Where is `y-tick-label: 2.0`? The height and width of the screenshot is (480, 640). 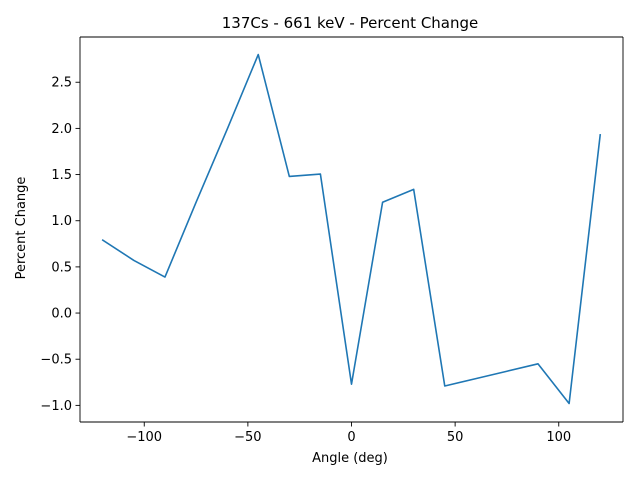 y-tick-label: 2.0 is located at coordinates (61, 129).